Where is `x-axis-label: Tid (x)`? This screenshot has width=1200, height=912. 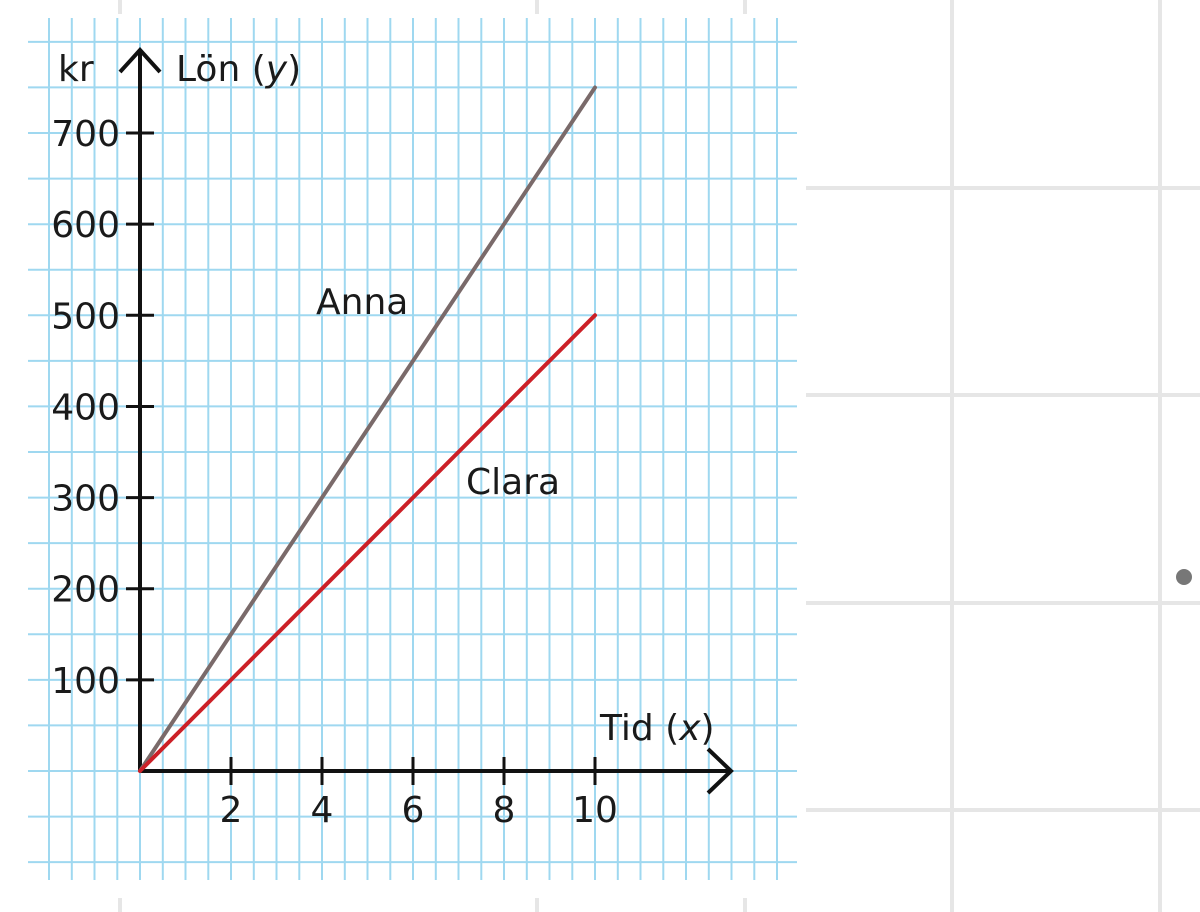 x-axis-label: Tid (x) is located at coordinates (657, 728).